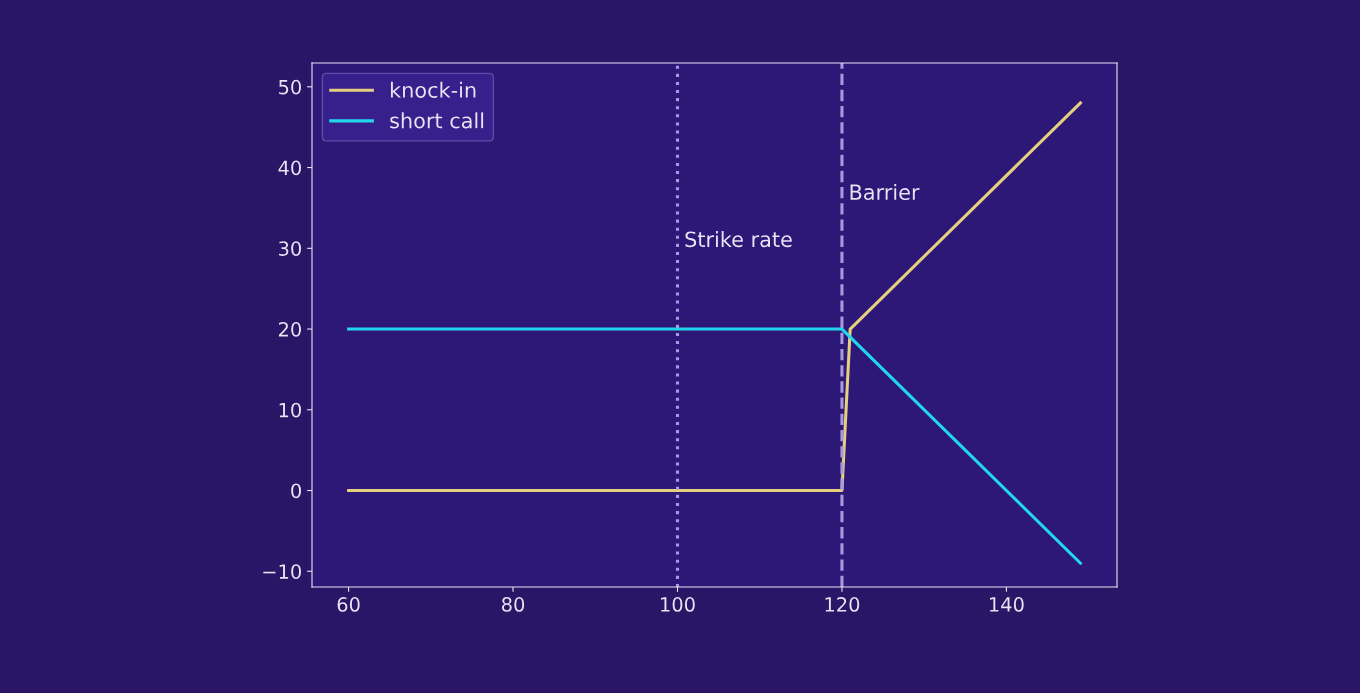 This screenshot has height=693, width=1360. Describe the element at coordinates (738, 239) in the screenshot. I see `ref-line-label: Strike rate` at that location.